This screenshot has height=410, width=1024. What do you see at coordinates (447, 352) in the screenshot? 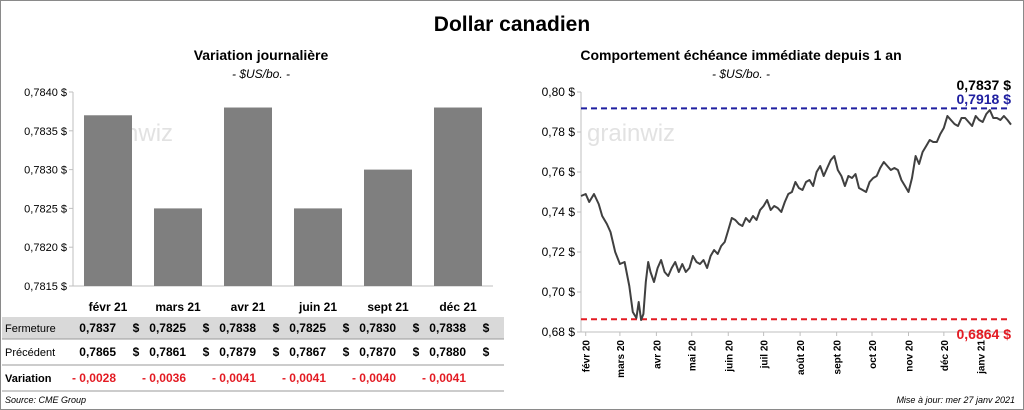
I see `table-cell-value: 0,7880` at bounding box center [447, 352].